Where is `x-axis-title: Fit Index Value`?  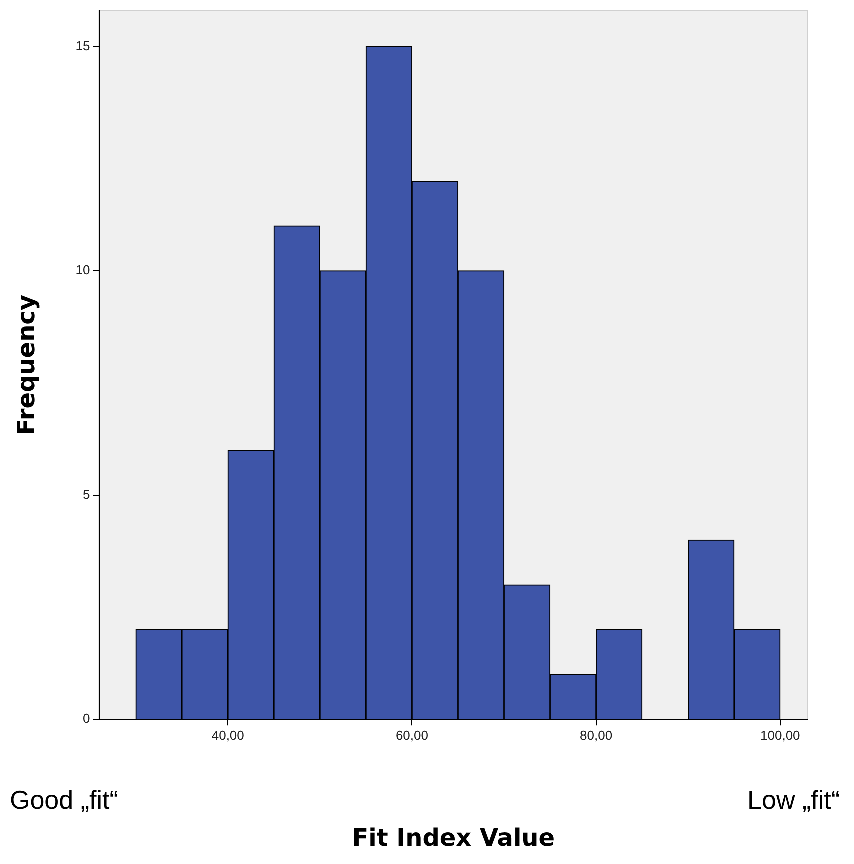
x-axis-title: Fit Index Value is located at coordinates (454, 838).